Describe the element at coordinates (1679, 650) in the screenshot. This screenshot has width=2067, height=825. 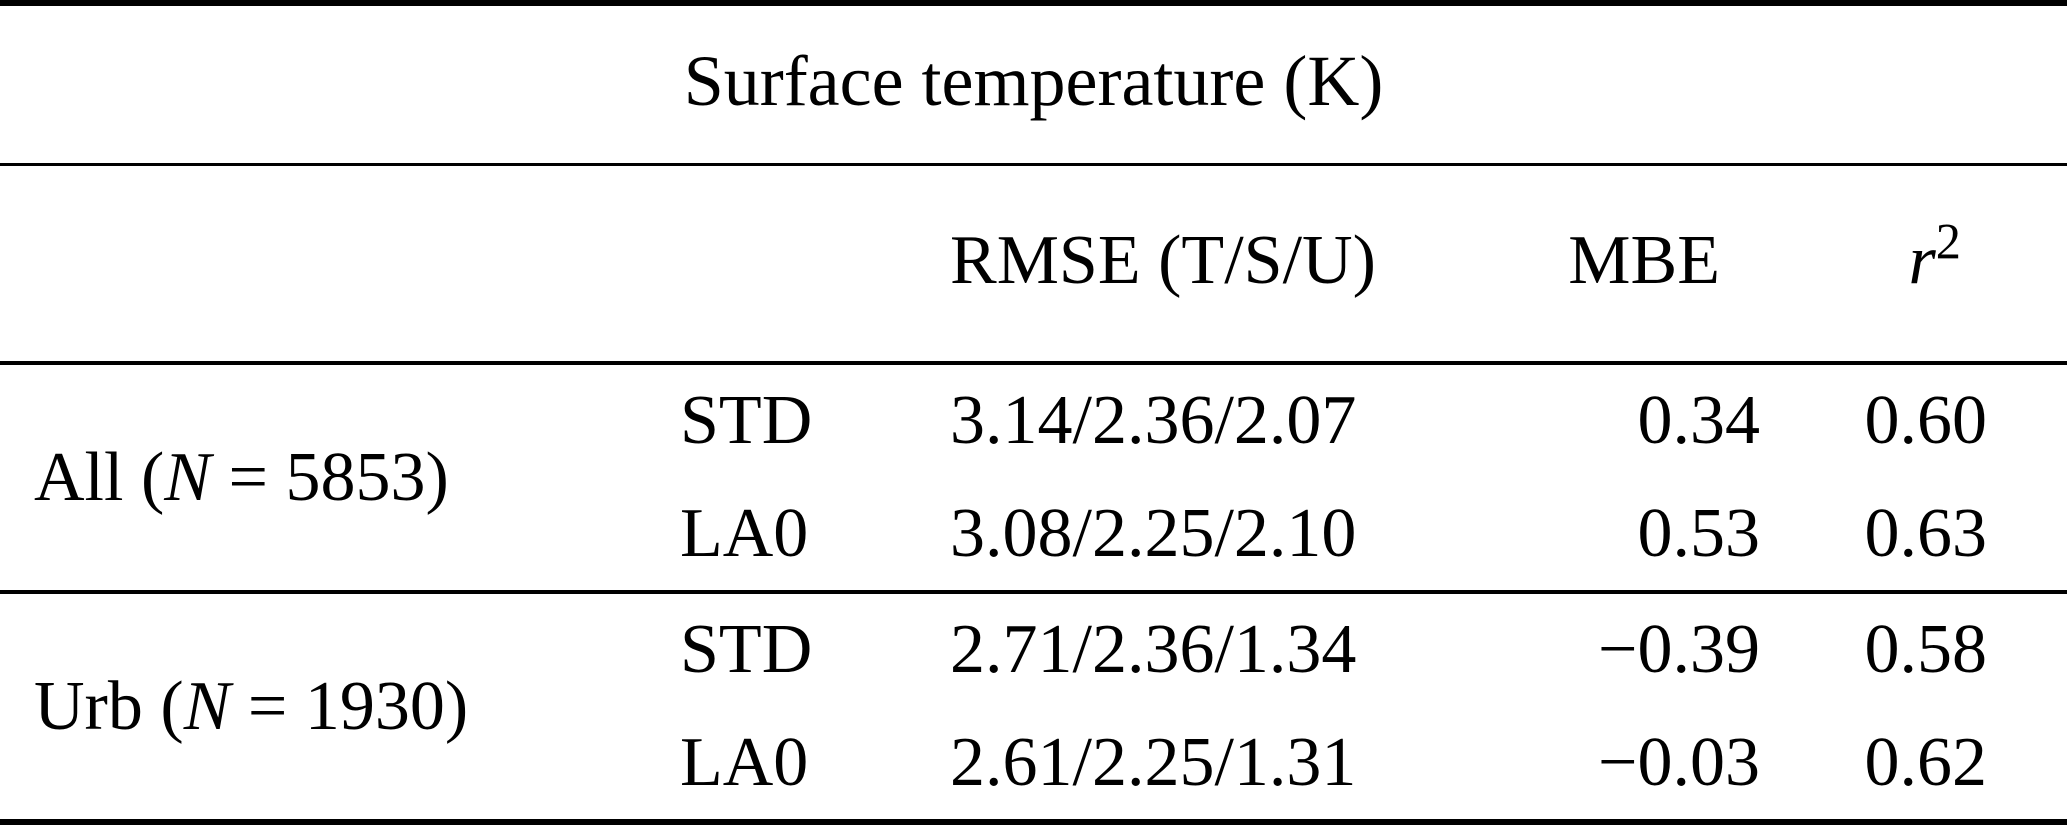
I see `mbe-value: −0.39` at that location.